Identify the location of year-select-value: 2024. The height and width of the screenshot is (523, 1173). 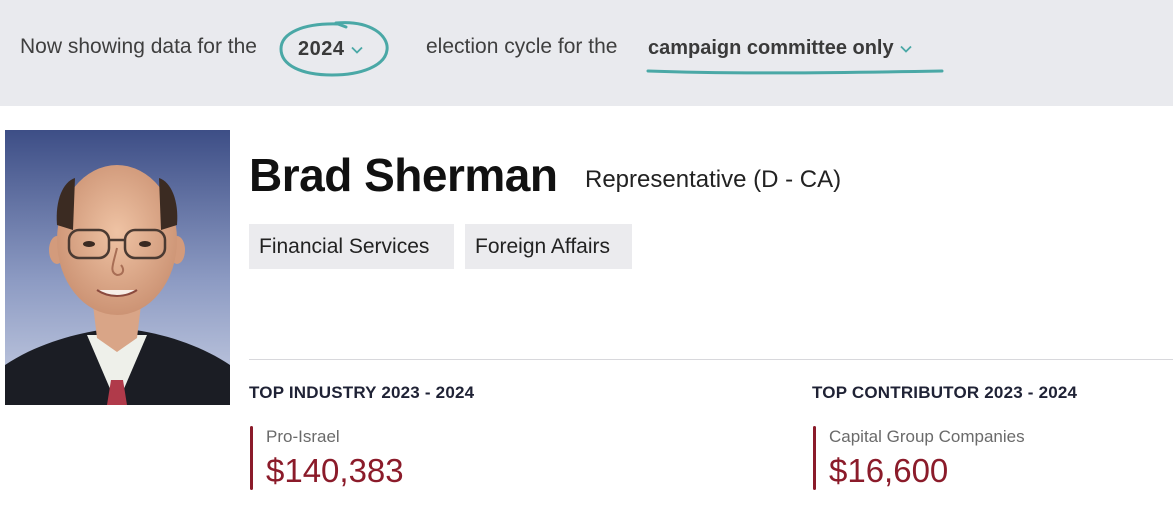
(321, 49).